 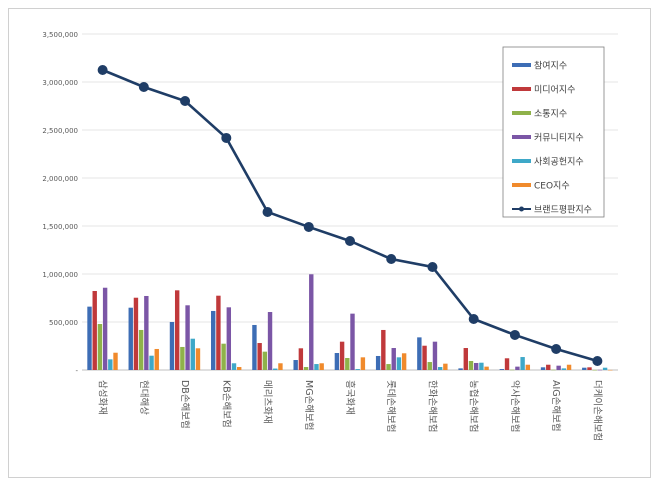 I want to click on x-tick-label: 한화손해보험, so click(x=432, y=406).